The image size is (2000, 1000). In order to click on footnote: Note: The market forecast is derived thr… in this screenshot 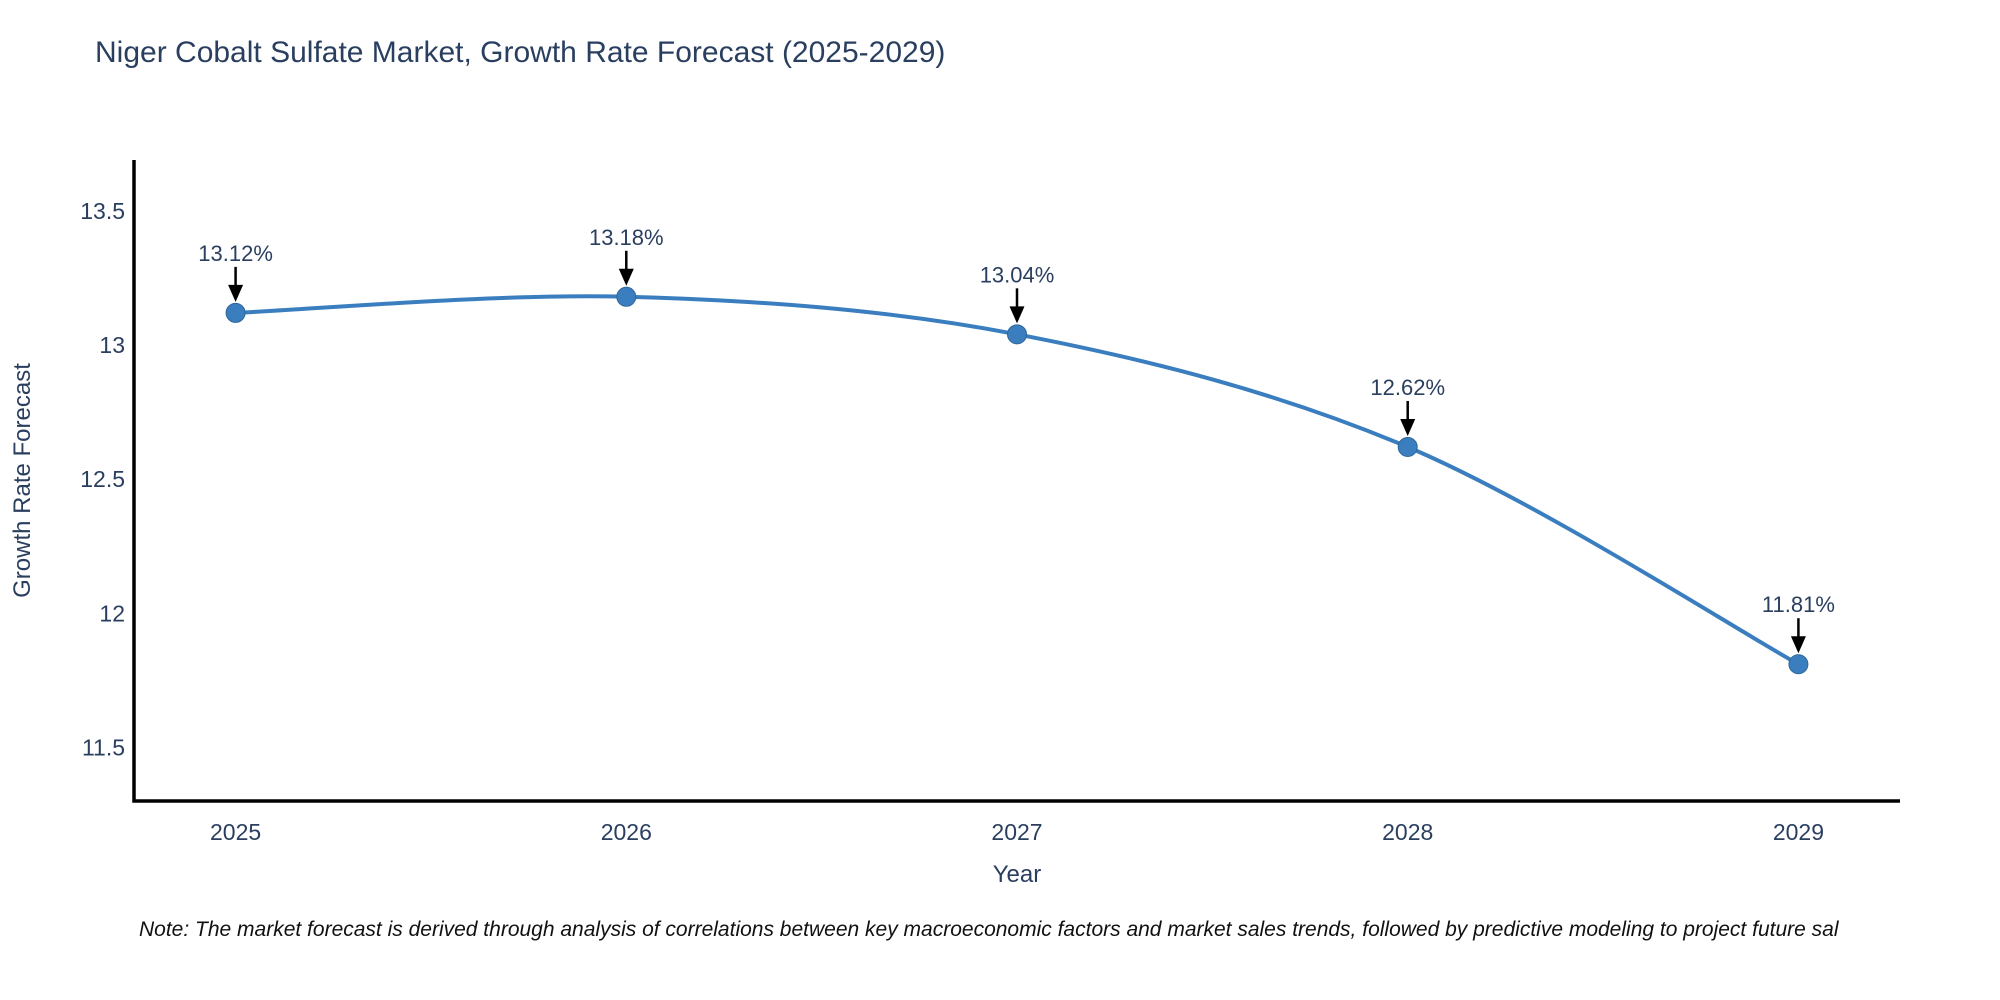, I will do `click(989, 929)`.